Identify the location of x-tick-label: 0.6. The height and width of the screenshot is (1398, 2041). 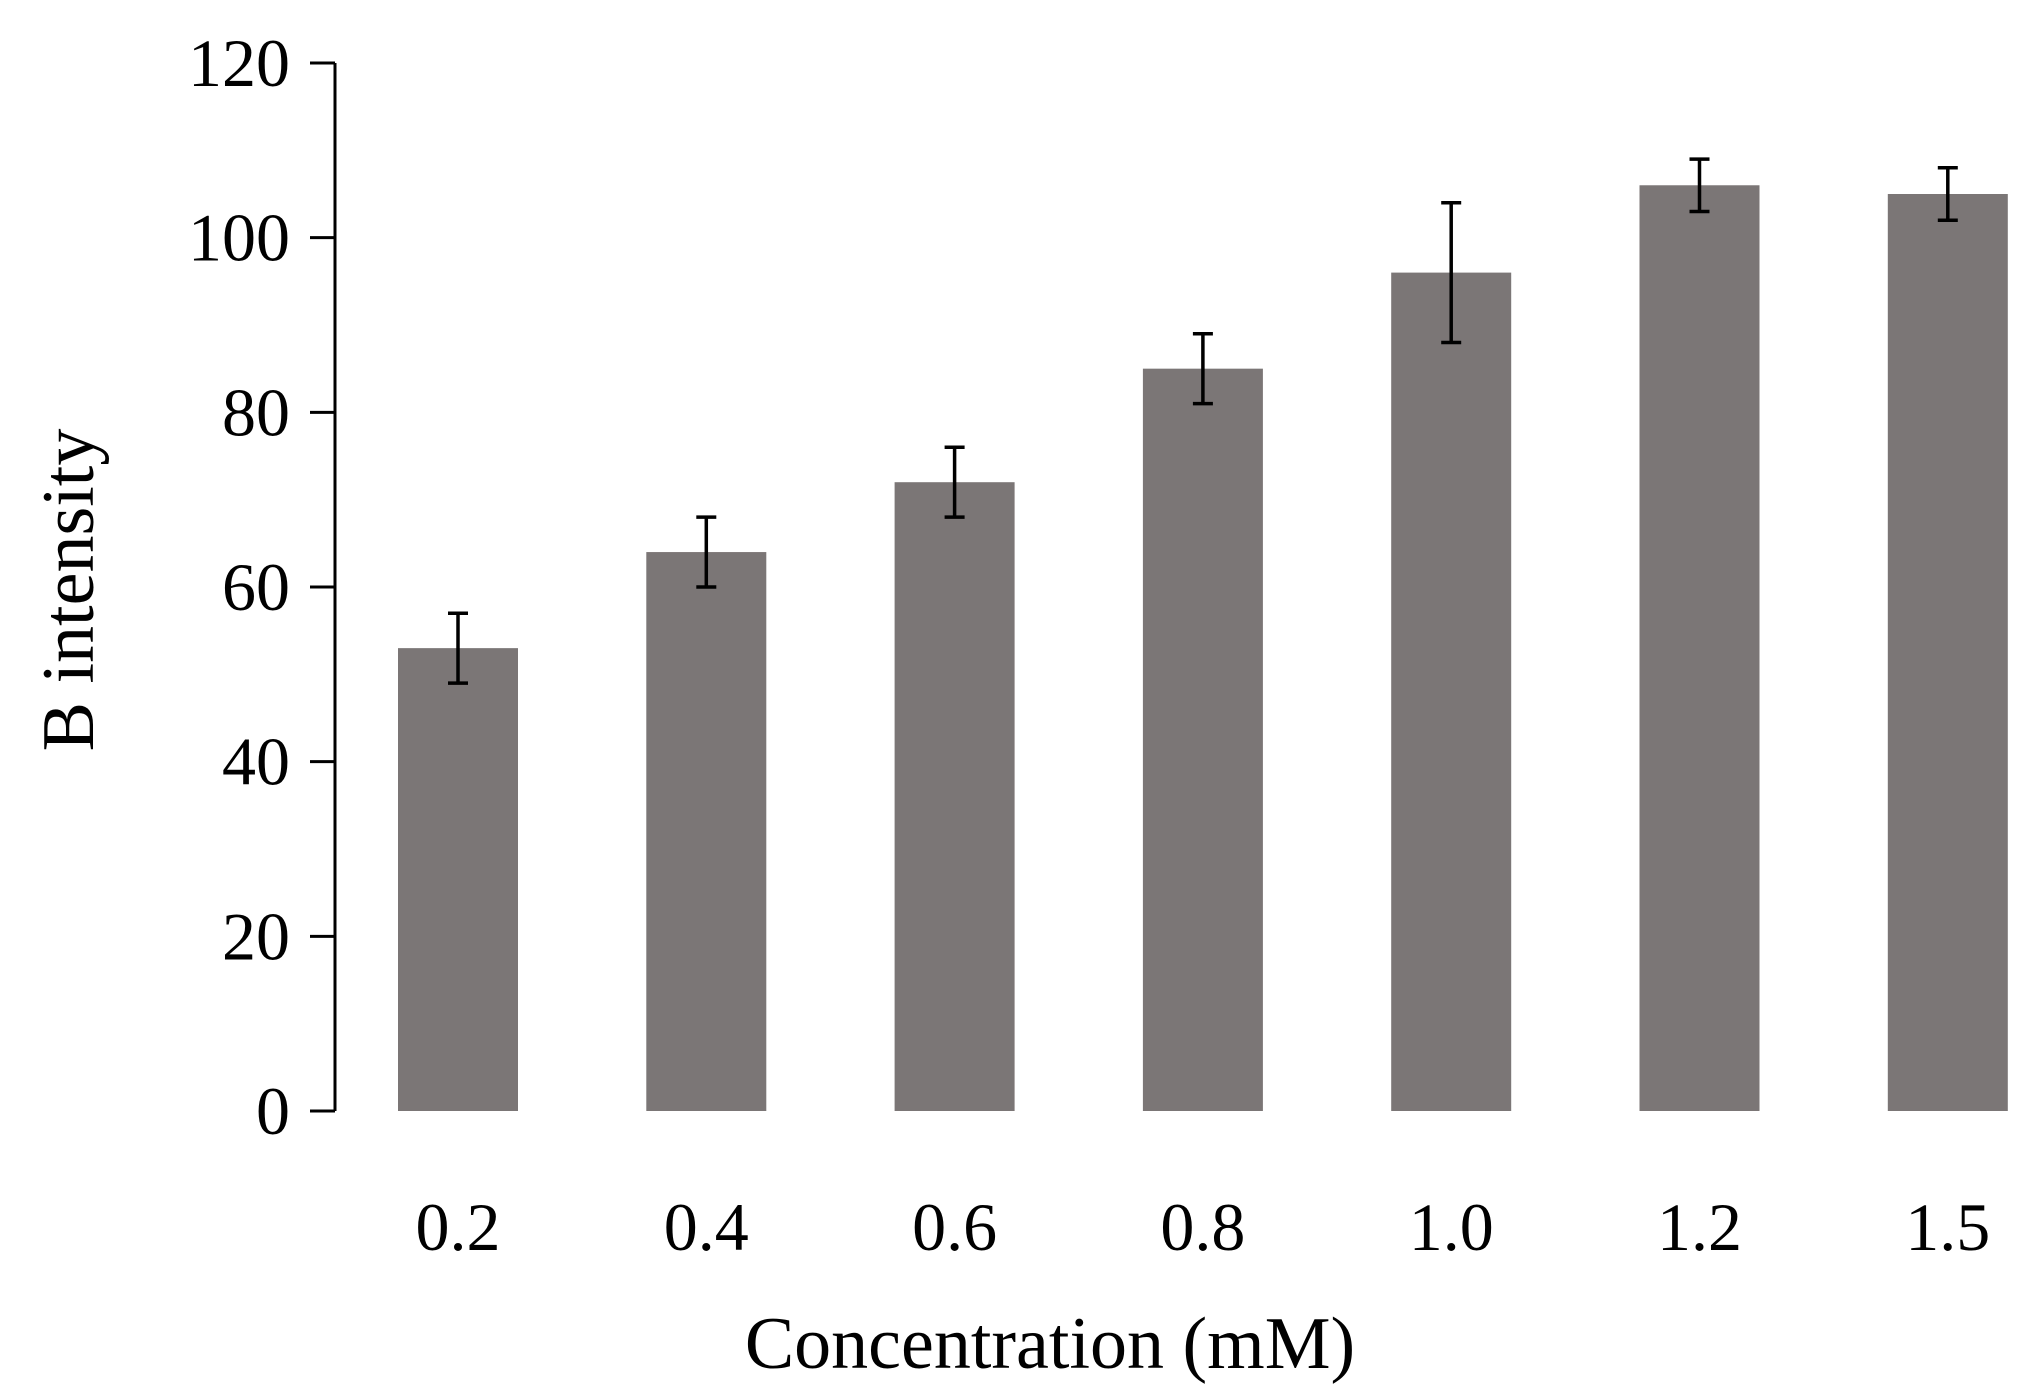
(954, 1227).